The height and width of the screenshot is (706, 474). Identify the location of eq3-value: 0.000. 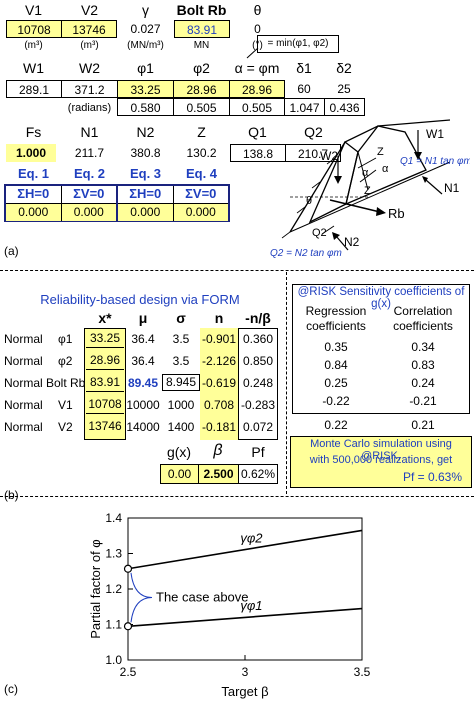
(146, 212).